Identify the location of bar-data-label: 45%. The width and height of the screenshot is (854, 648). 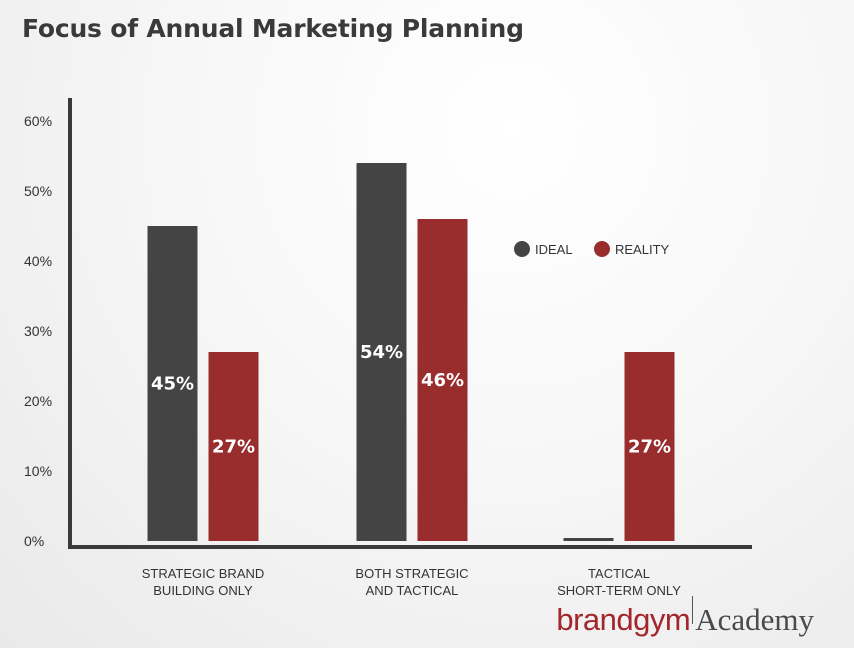
(172, 384).